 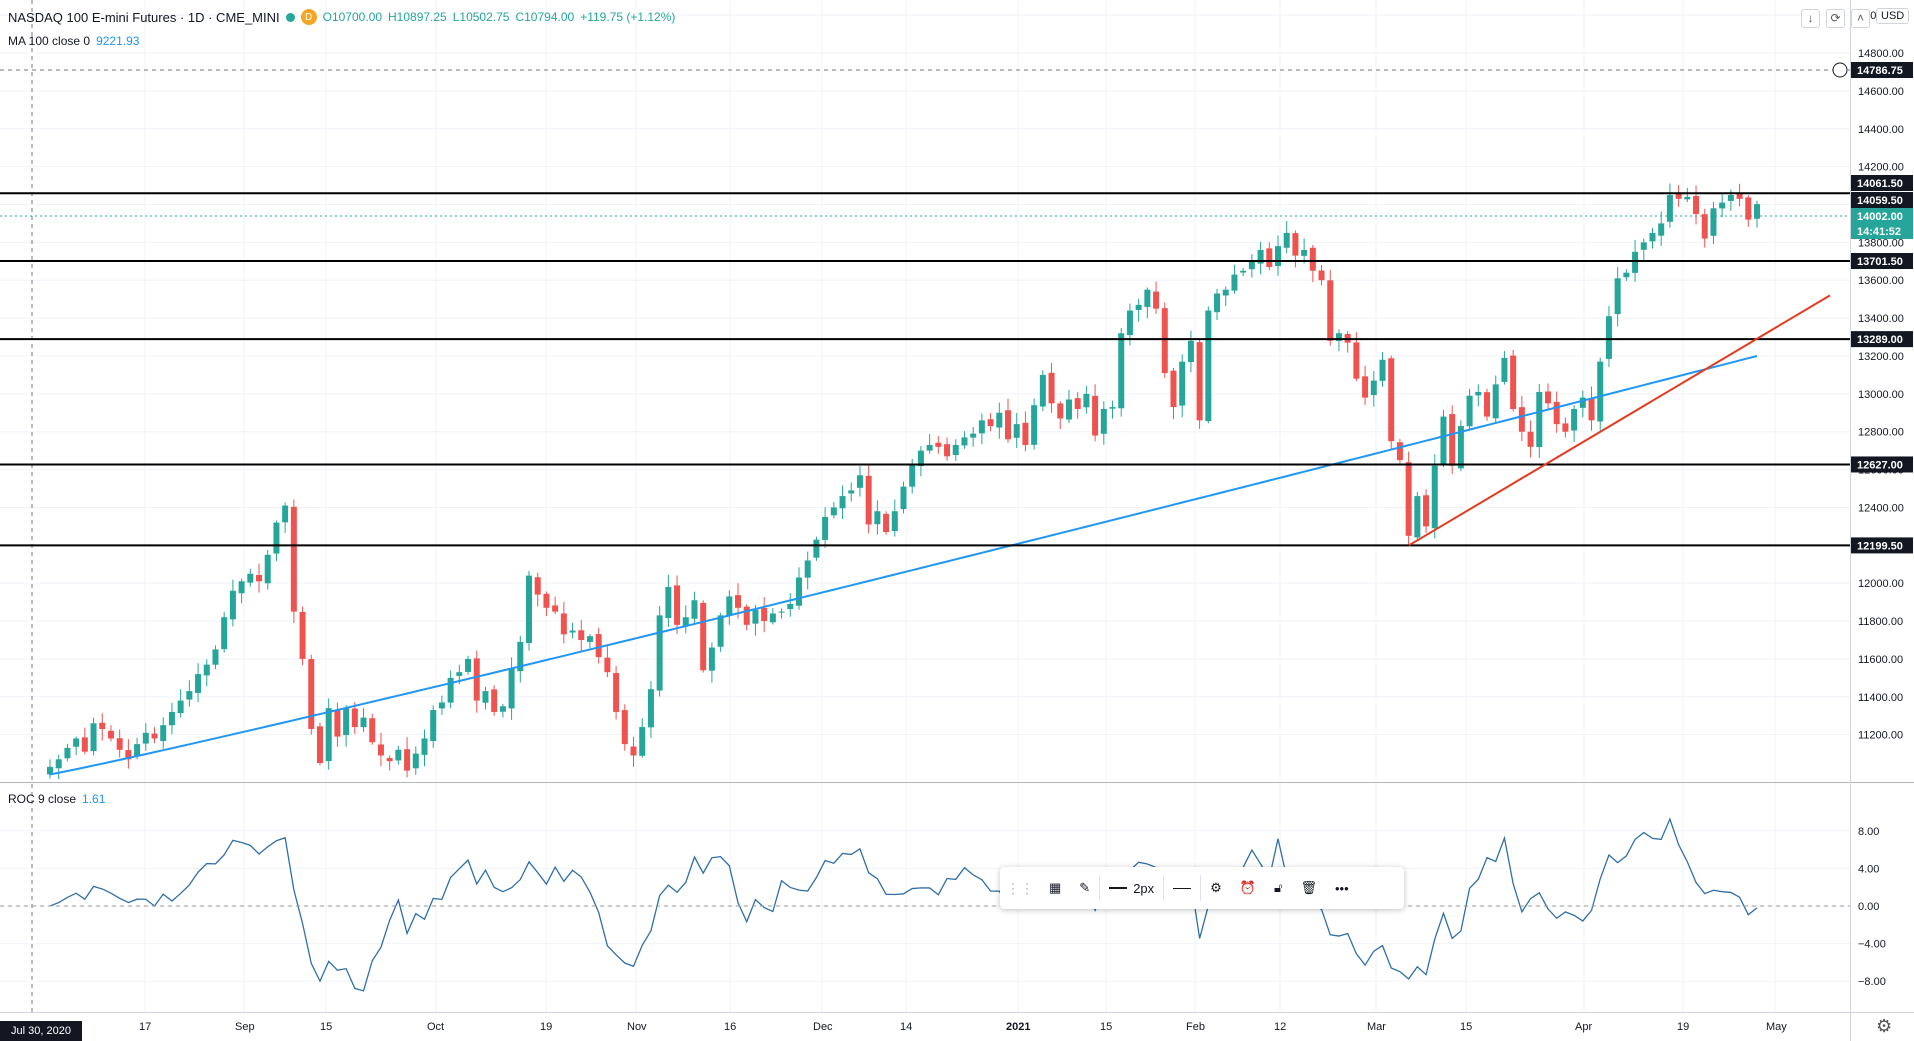 I want to click on more-icon: •••, so click(x=1341, y=888).